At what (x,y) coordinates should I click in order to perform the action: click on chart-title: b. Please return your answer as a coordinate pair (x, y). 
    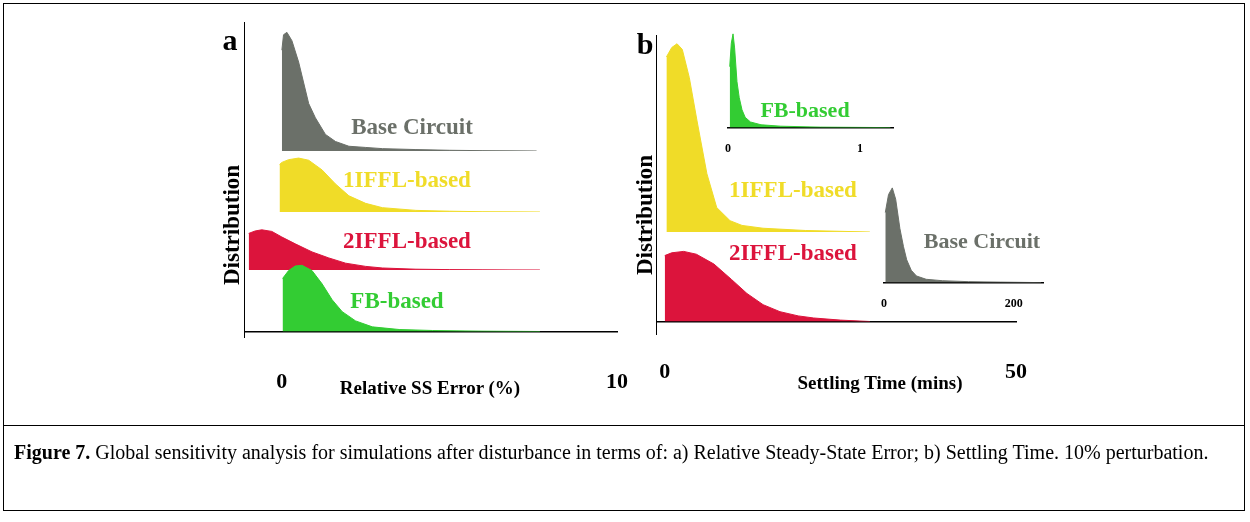
    Looking at the image, I should click on (645, 44).